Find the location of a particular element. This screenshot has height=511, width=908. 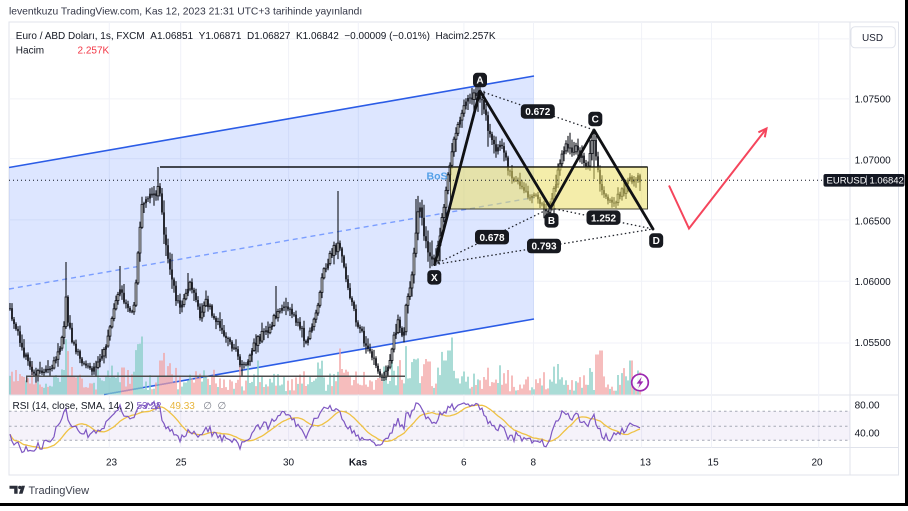

svg-text: 2.257K is located at coordinates (94, 51).